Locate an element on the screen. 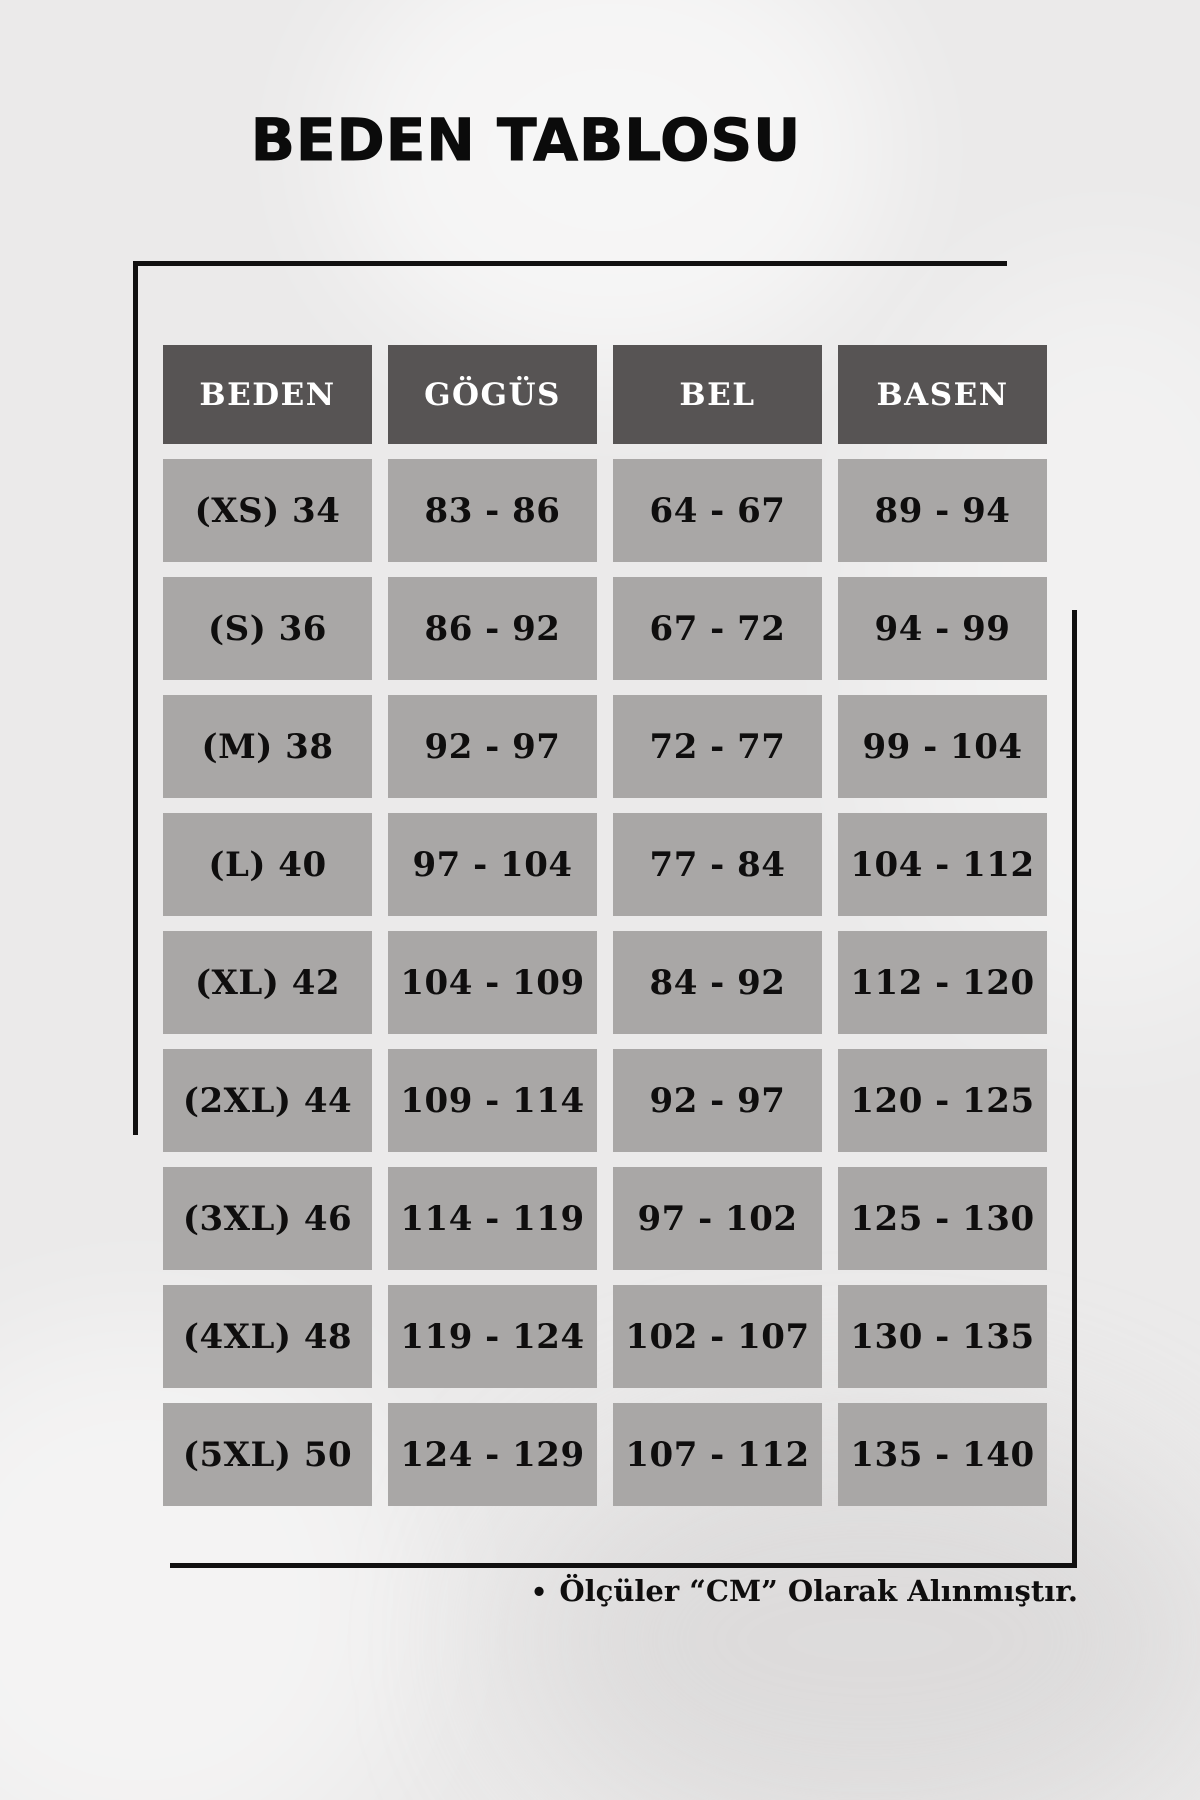 The width and height of the screenshot is (1200, 1800). decorative-line-bottom is located at coordinates (622, 1565).